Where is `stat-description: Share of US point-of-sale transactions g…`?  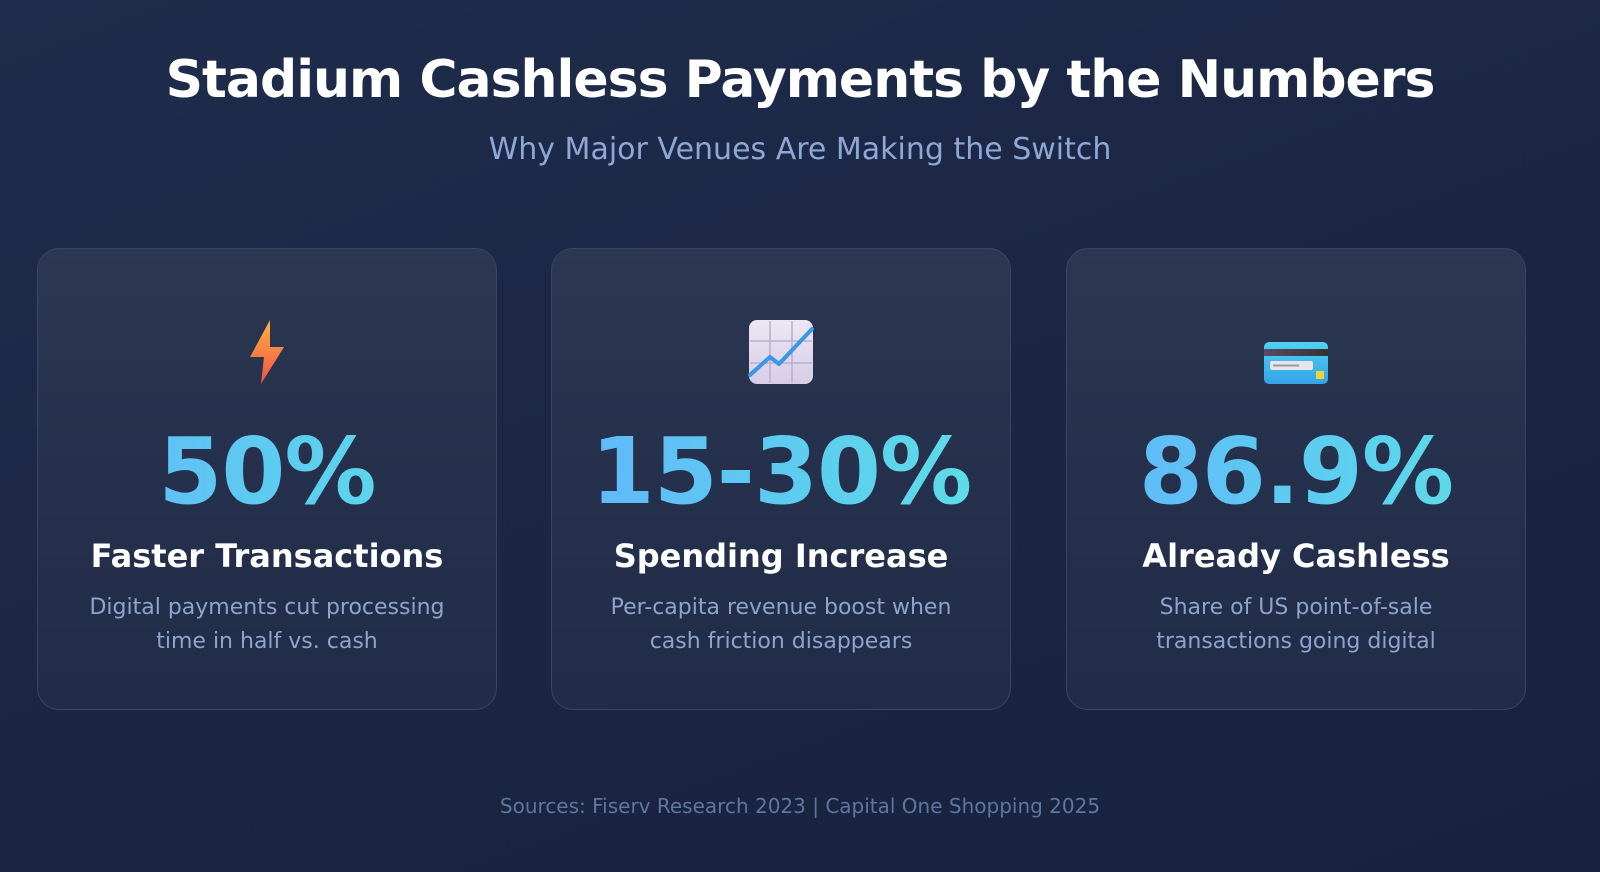 stat-description: Share of US point-of-sale transactions g… is located at coordinates (1296, 624).